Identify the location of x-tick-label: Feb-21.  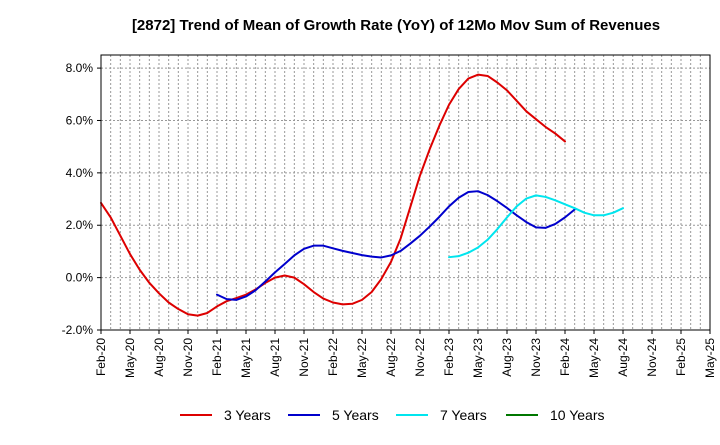
(217, 357).